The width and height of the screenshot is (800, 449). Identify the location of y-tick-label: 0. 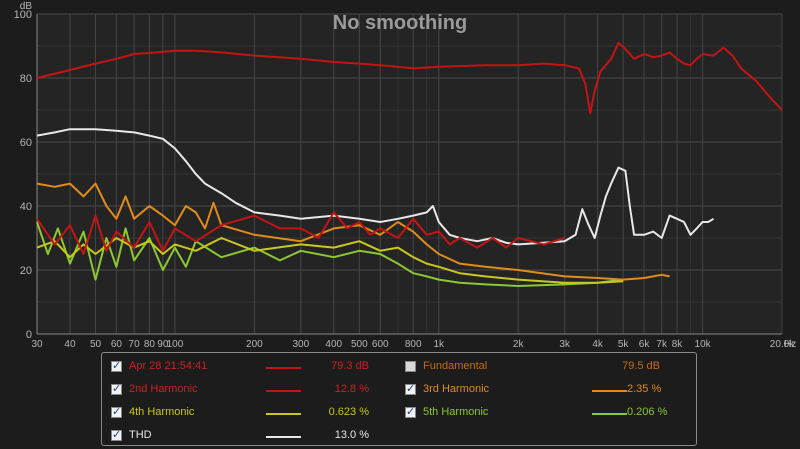
(29, 335).